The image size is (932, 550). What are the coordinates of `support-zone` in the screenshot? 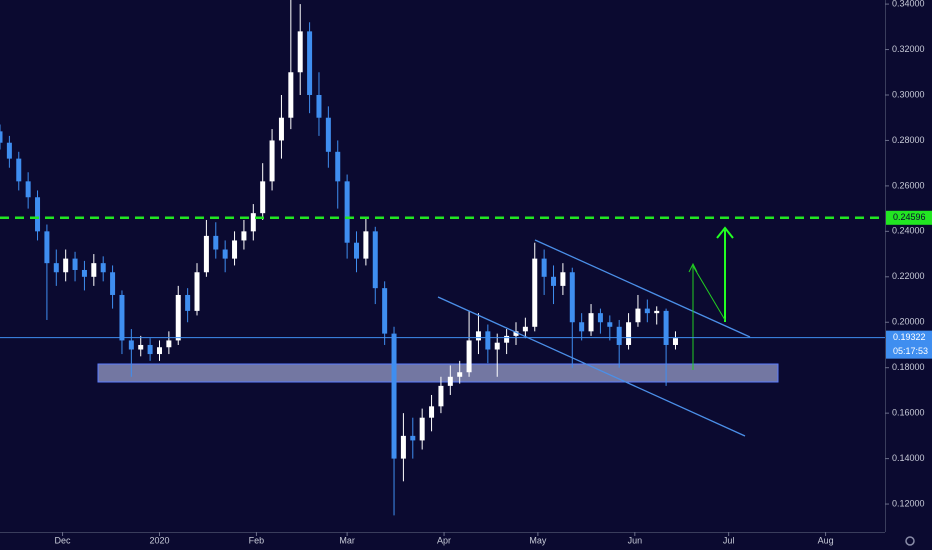 It's located at (438, 373).